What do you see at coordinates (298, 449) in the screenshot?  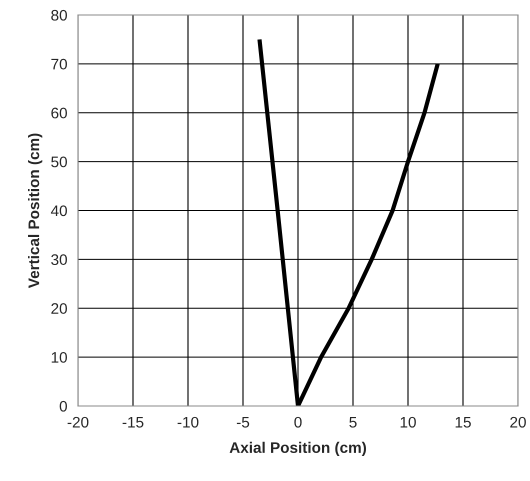 I see `x-axis-title: Axial Position (cm)` at bounding box center [298, 449].